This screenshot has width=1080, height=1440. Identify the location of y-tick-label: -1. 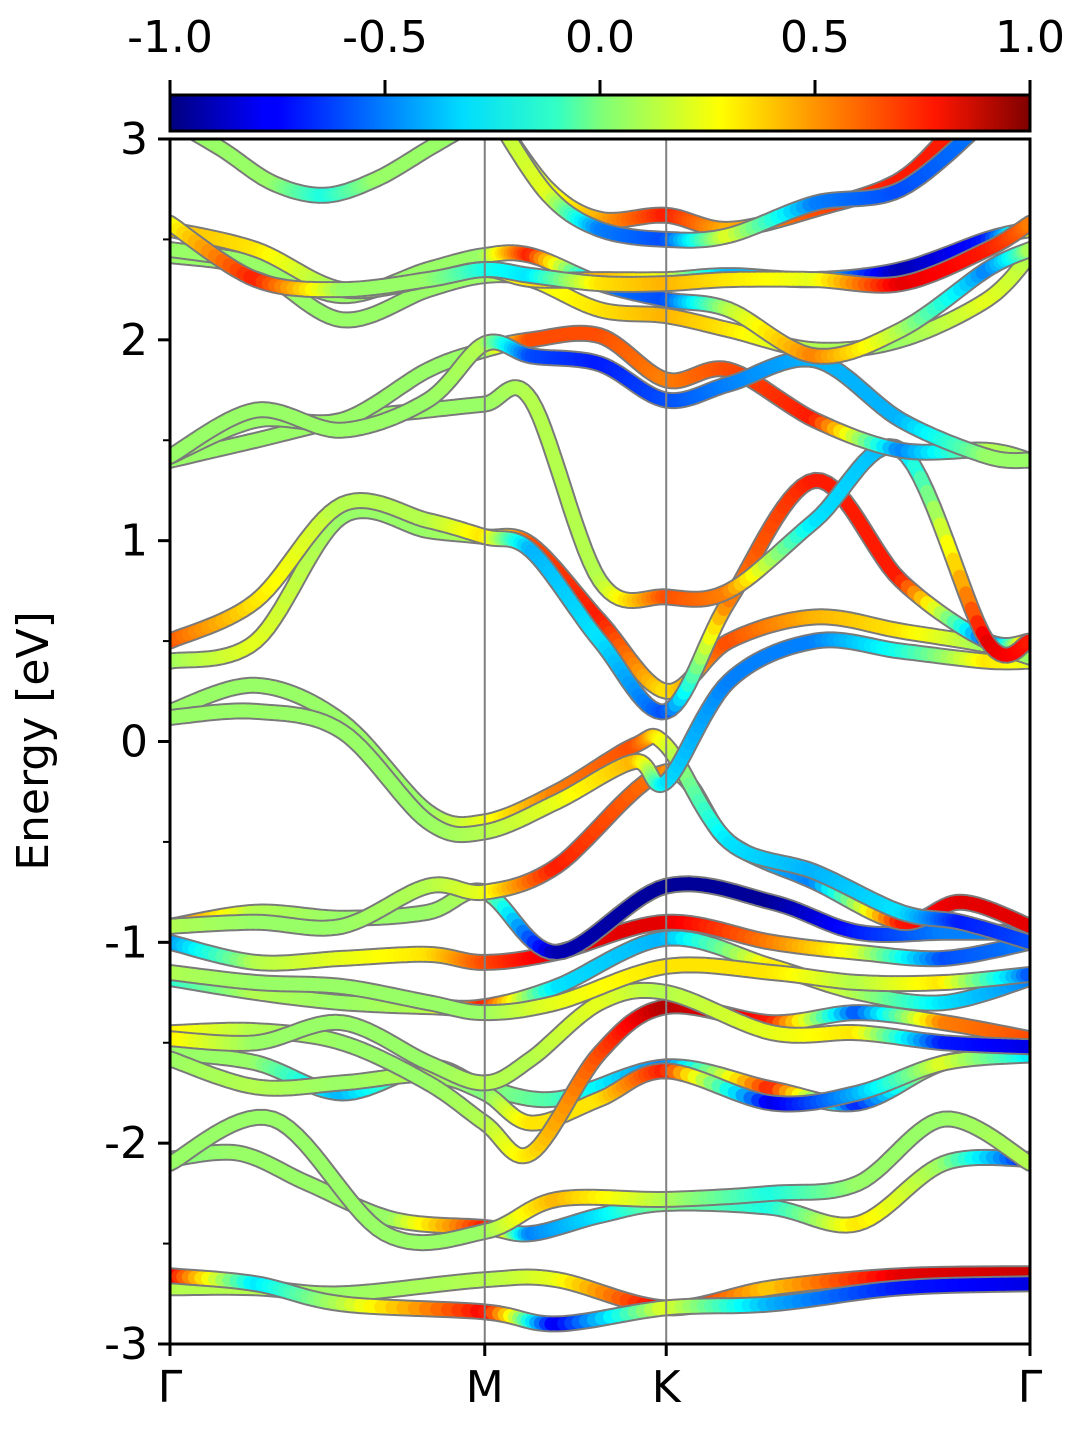
(126, 942).